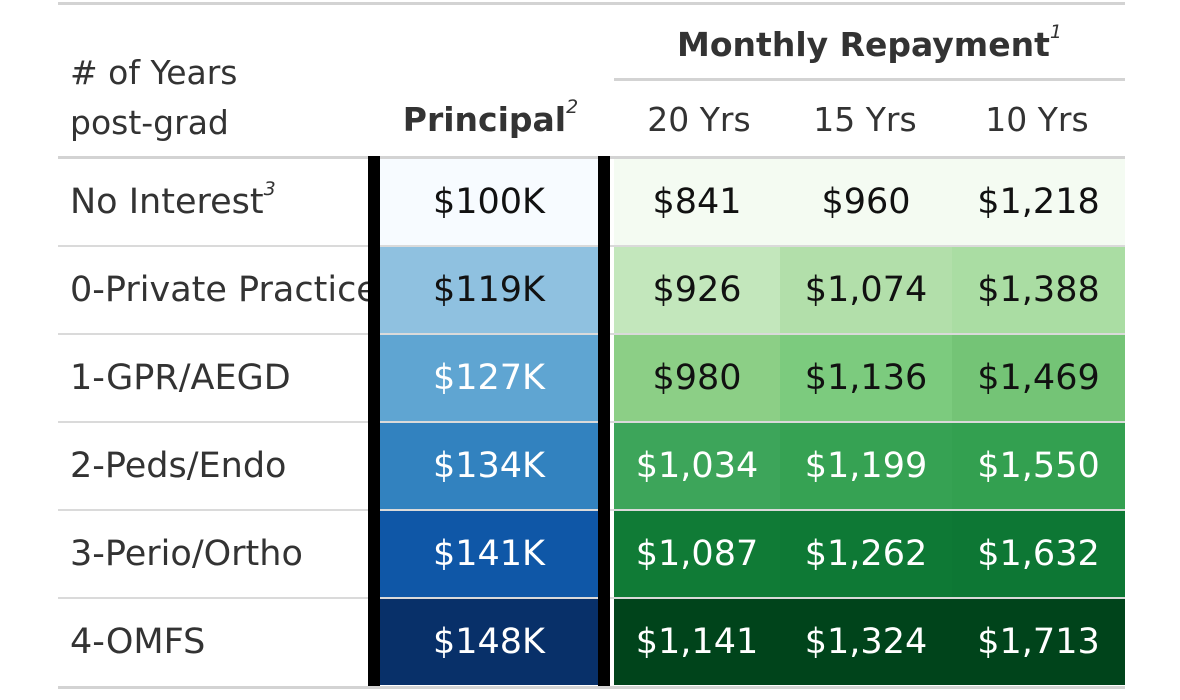 Image resolution: width=1180 pixels, height=700 pixels. Describe the element at coordinates (591, 687) in the screenshot. I see `bottom-rule` at that location.